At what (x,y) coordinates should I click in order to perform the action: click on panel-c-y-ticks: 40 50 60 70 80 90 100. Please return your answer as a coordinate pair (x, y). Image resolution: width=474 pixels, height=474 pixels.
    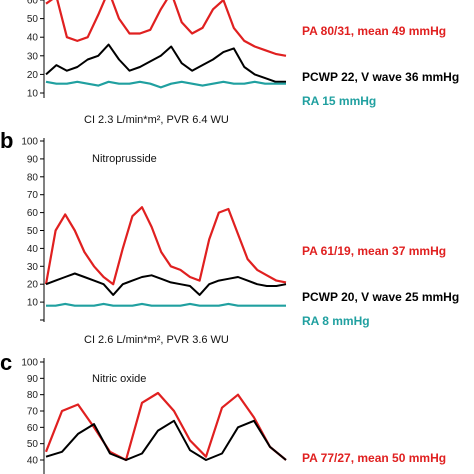
    Looking at the image, I should click on (32, 412).